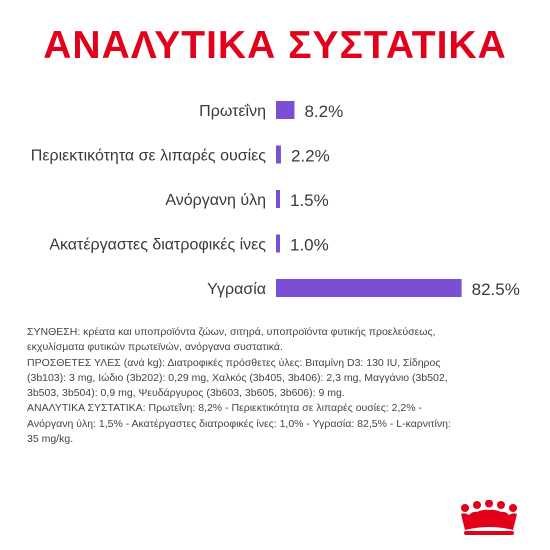 The height and width of the screenshot is (550, 550). What do you see at coordinates (232, 111) in the screenshot?
I see `category-label: Πρωτεΐνη` at bounding box center [232, 111].